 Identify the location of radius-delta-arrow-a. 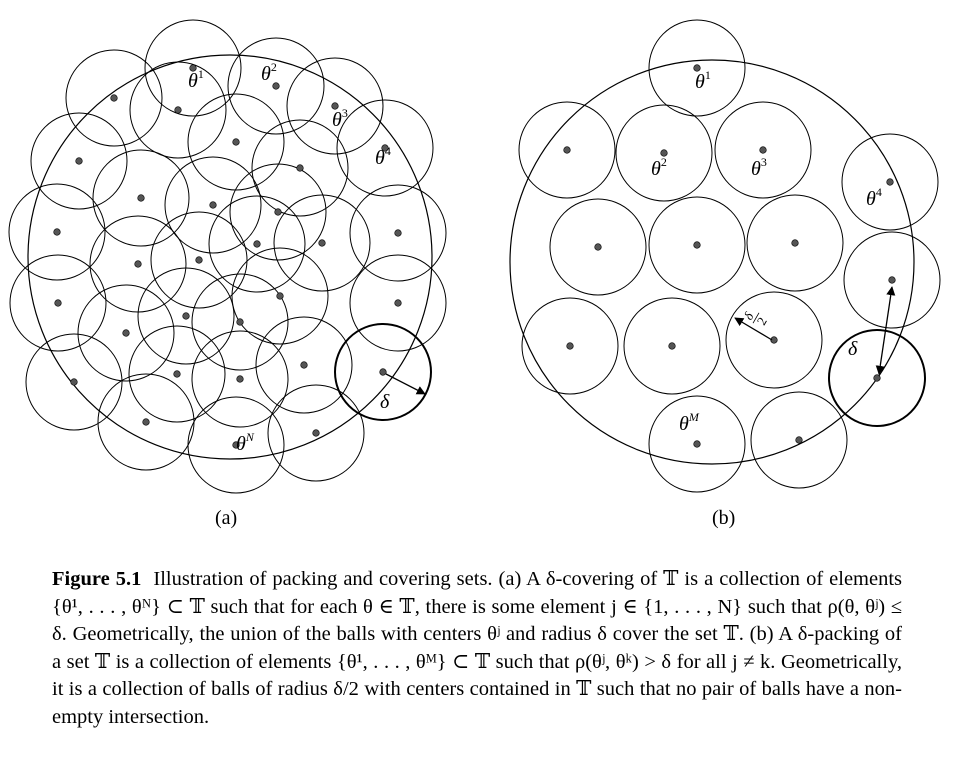
(405, 384).